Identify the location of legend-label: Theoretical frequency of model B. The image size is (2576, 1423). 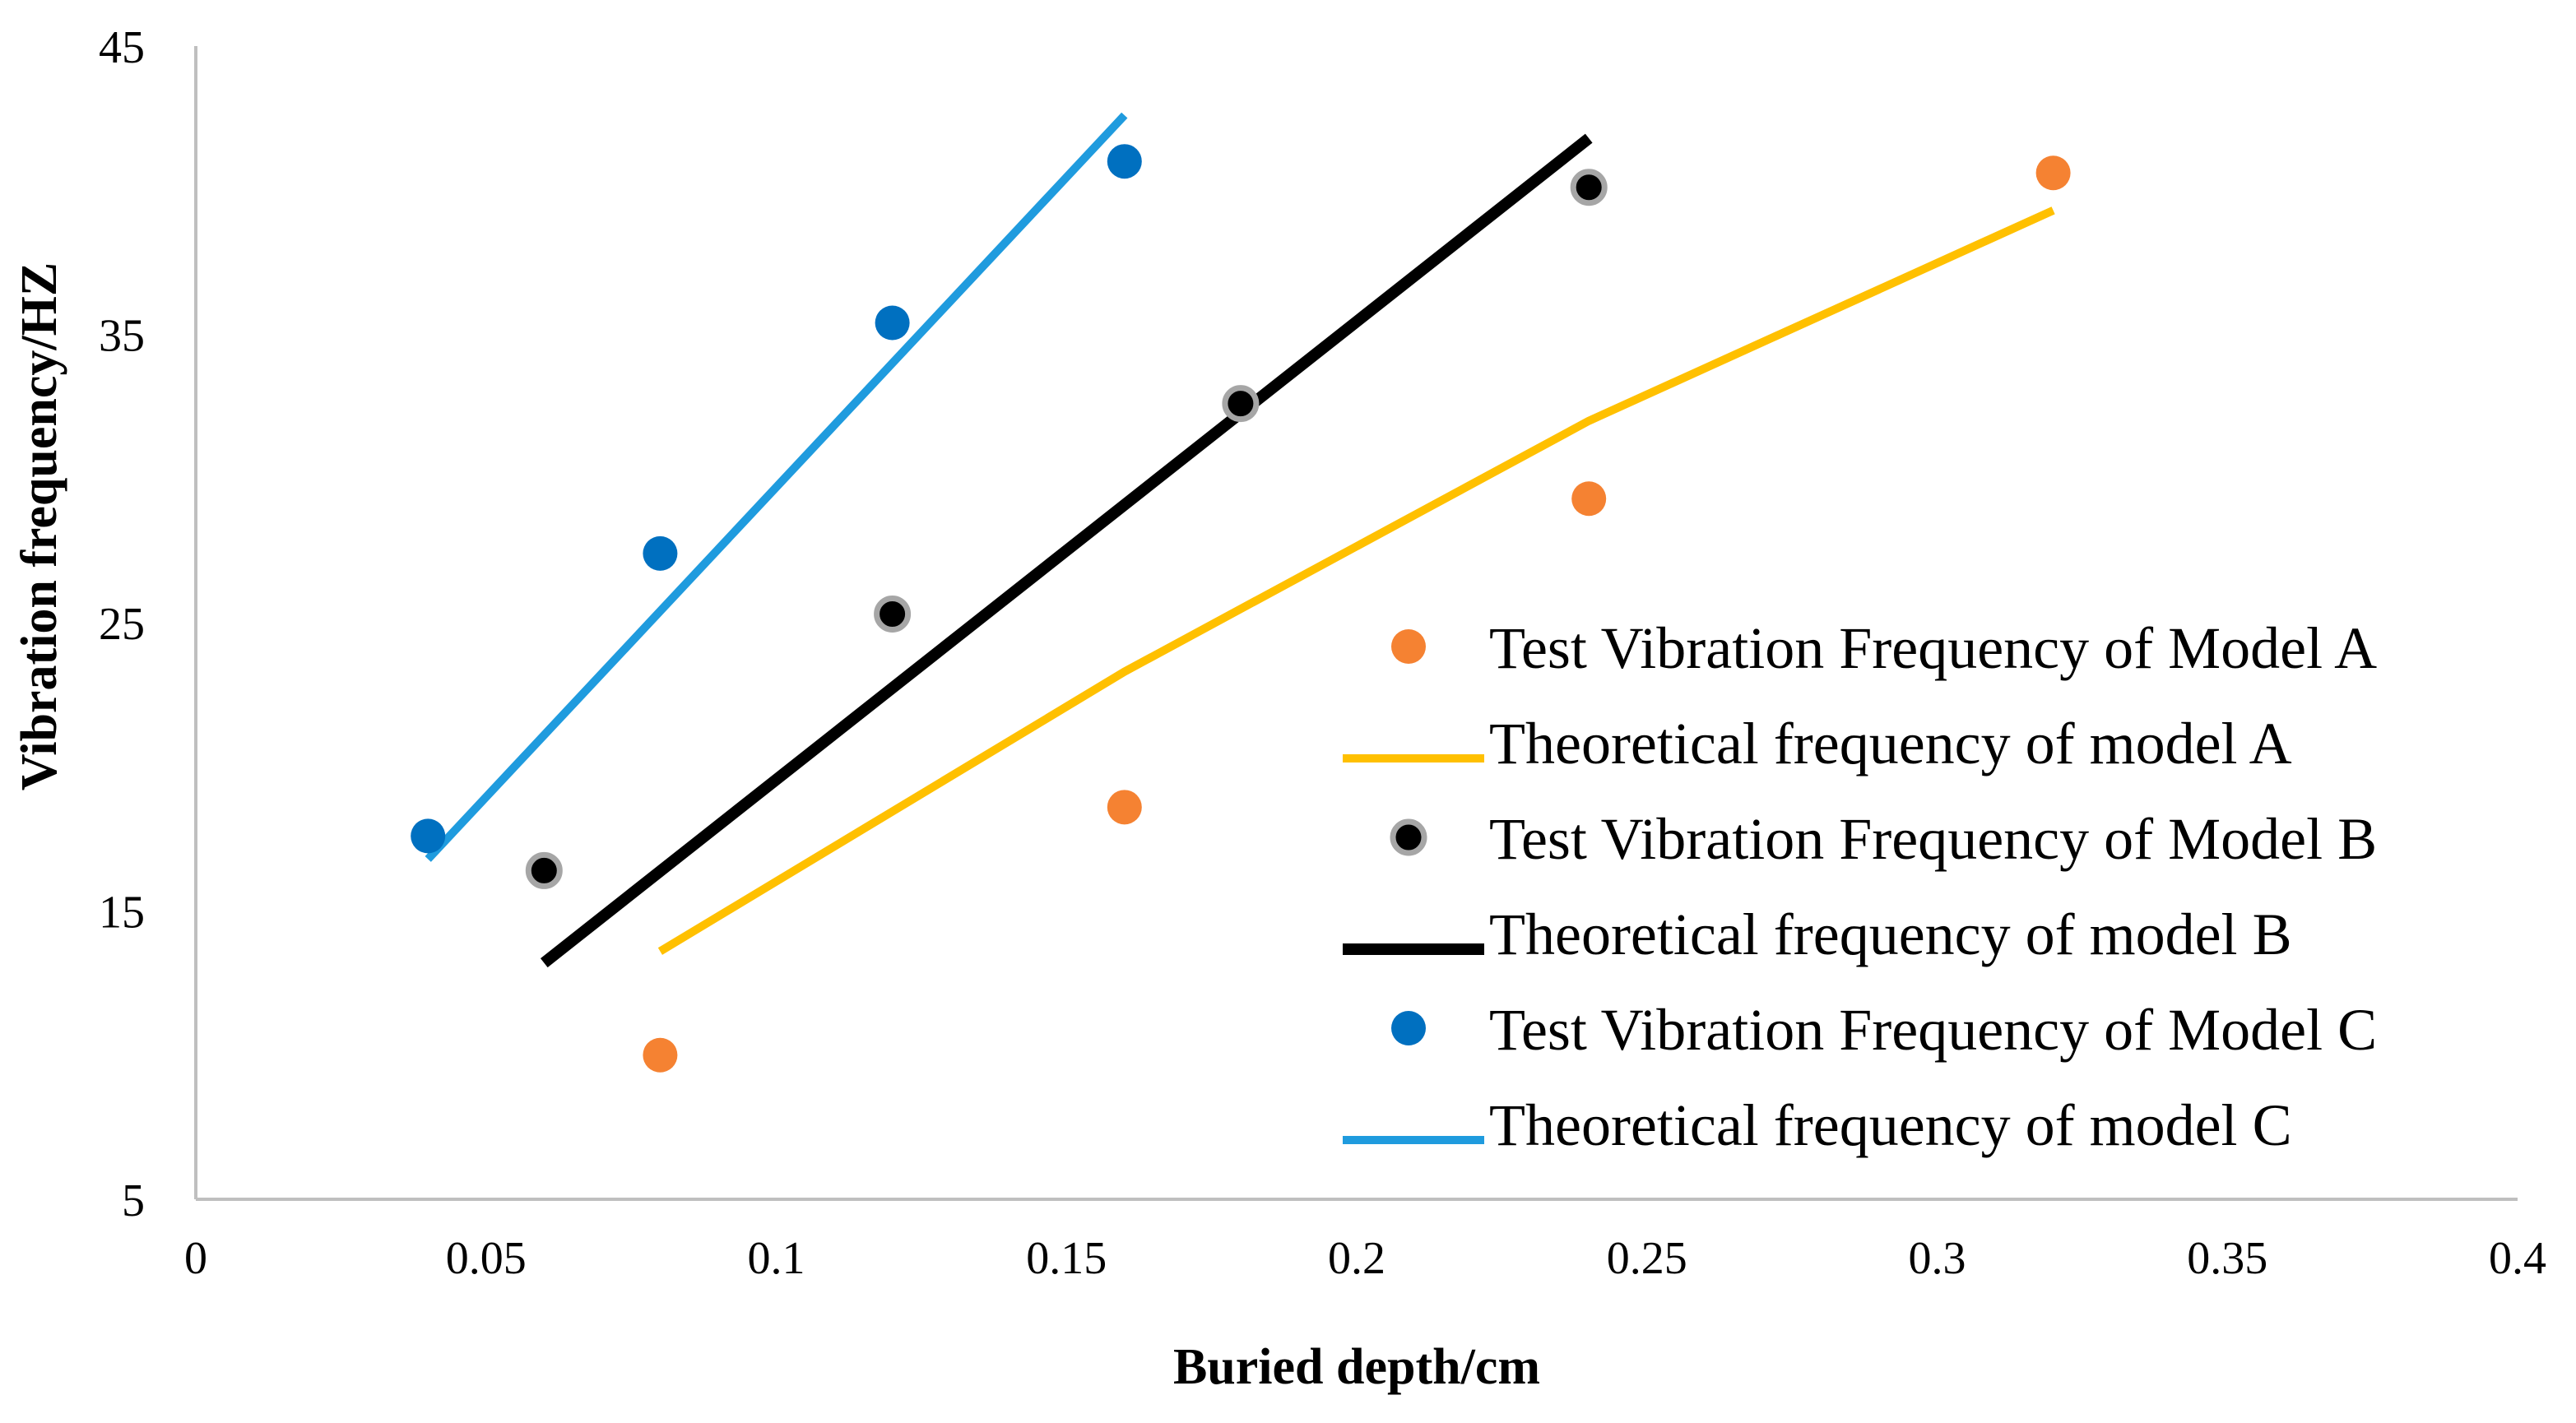
(1890, 934).